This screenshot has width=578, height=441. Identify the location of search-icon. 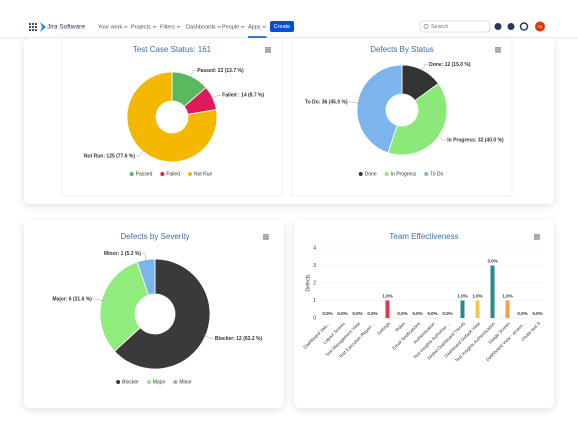
(426, 26).